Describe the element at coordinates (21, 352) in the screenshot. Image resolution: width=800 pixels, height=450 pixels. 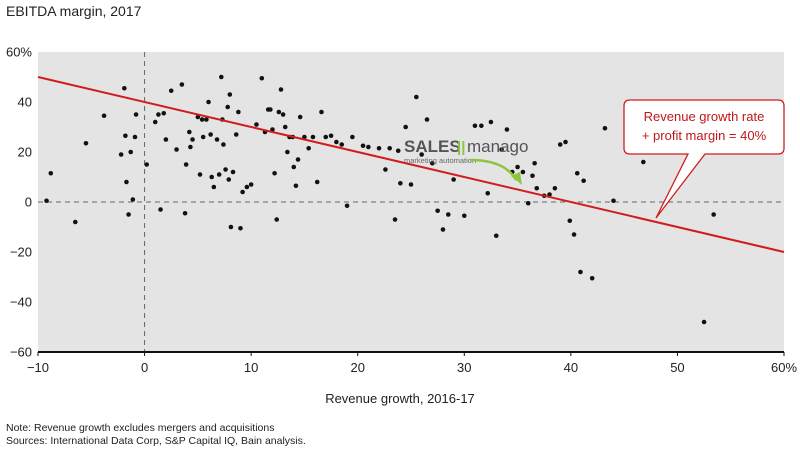
I see `y-tick-label: −60` at that location.